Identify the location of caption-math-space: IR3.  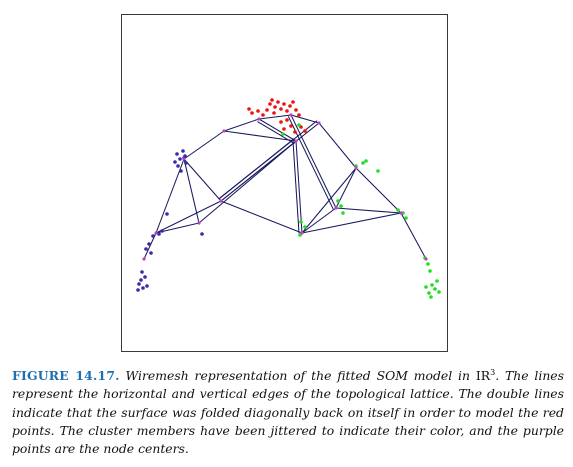
(485, 375).